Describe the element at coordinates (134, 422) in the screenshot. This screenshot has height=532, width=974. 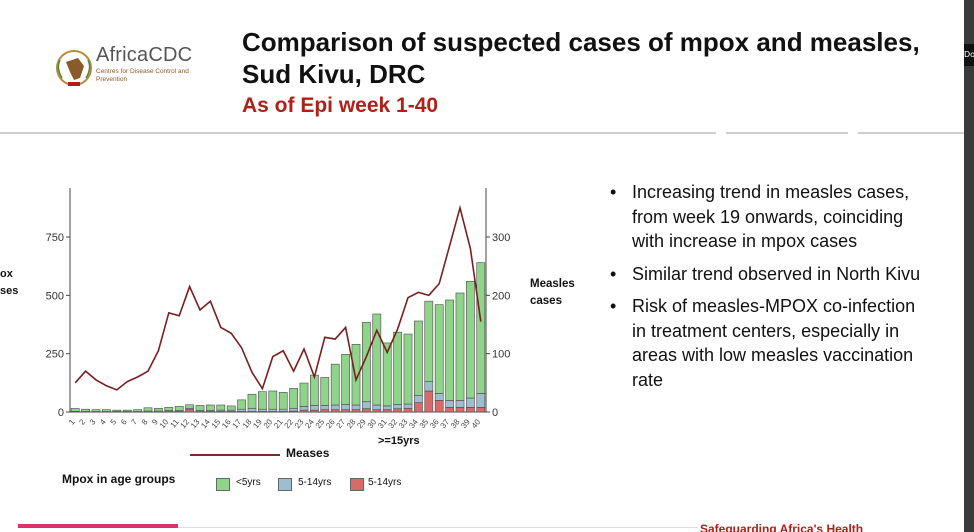
I see `x-tick-label: 7` at that location.